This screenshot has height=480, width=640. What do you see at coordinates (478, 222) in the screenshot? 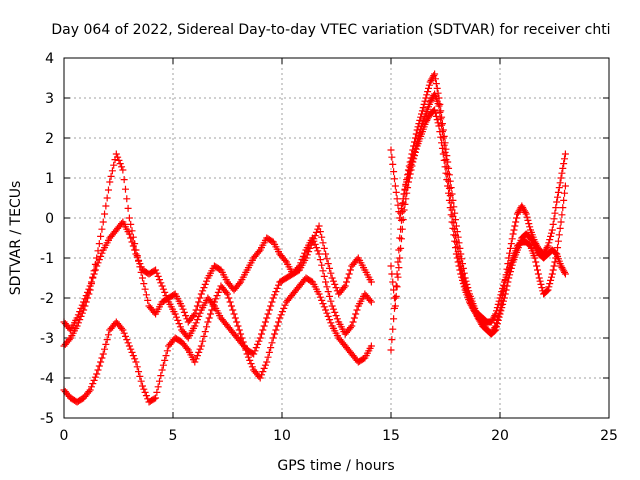
I see `series-track-f` at bounding box center [478, 222].